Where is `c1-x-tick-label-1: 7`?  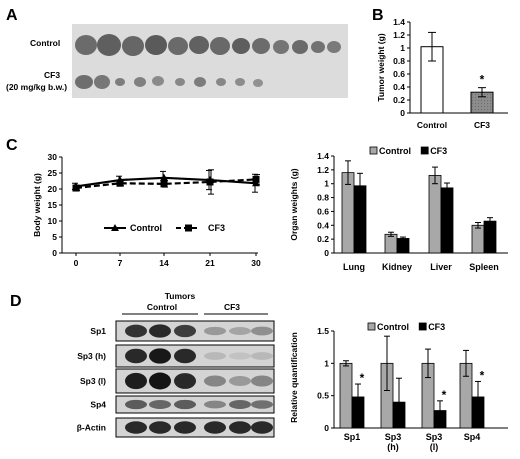 c1-x-tick-label-1: 7 is located at coordinates (120, 263).